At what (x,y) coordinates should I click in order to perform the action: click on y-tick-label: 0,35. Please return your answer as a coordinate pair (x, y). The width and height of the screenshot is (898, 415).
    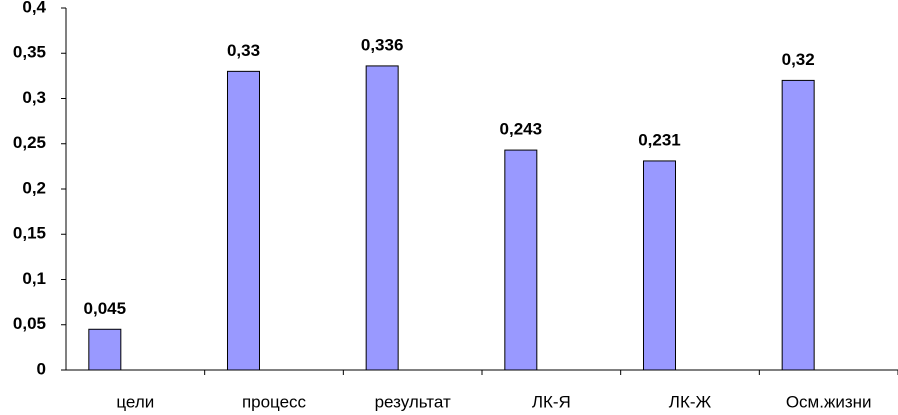
    Looking at the image, I should click on (29, 52).